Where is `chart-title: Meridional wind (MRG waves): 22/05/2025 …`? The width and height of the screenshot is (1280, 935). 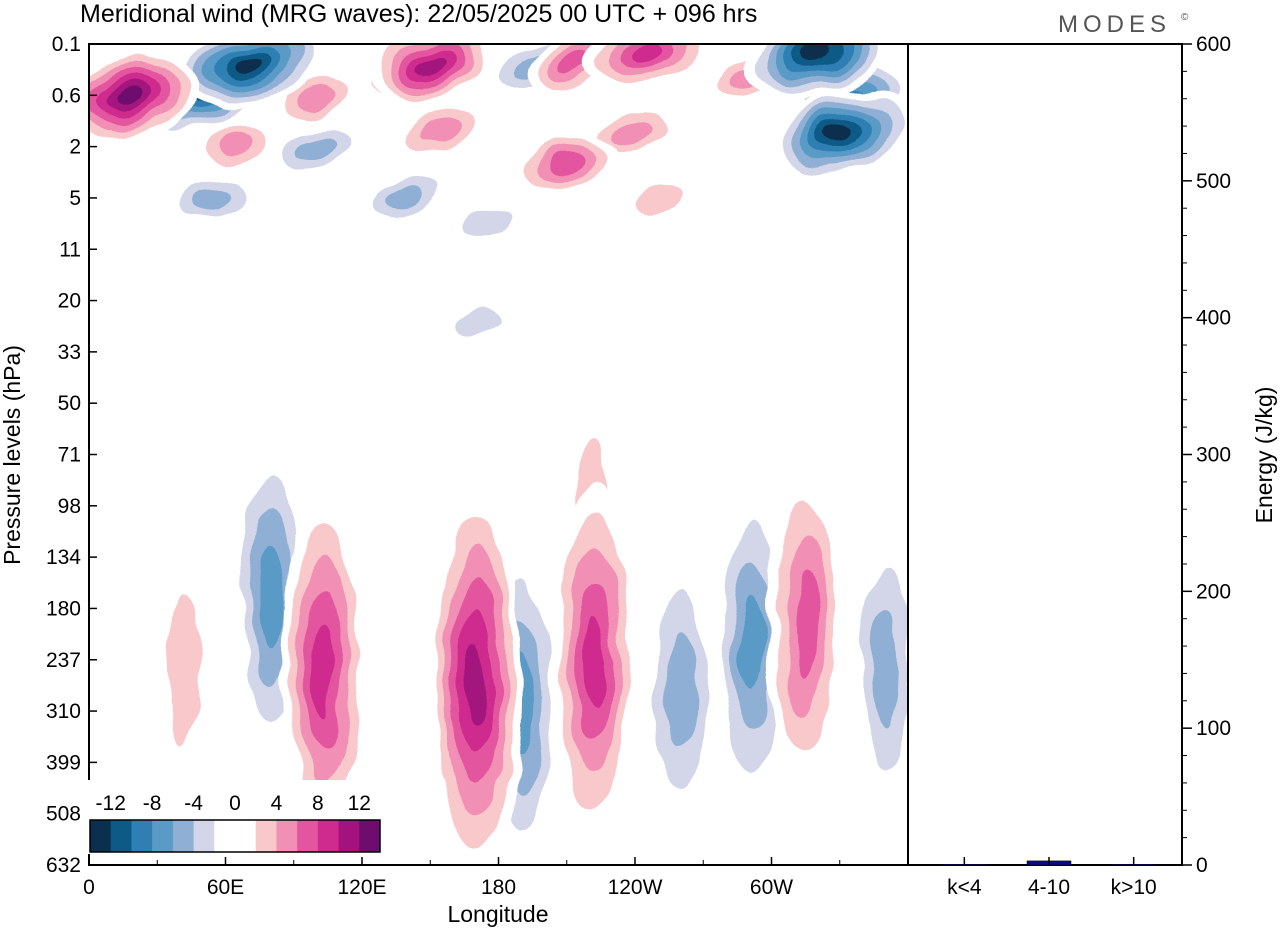 chart-title: Meridional wind (MRG waves): 22/05/2025 … is located at coordinates (418, 14).